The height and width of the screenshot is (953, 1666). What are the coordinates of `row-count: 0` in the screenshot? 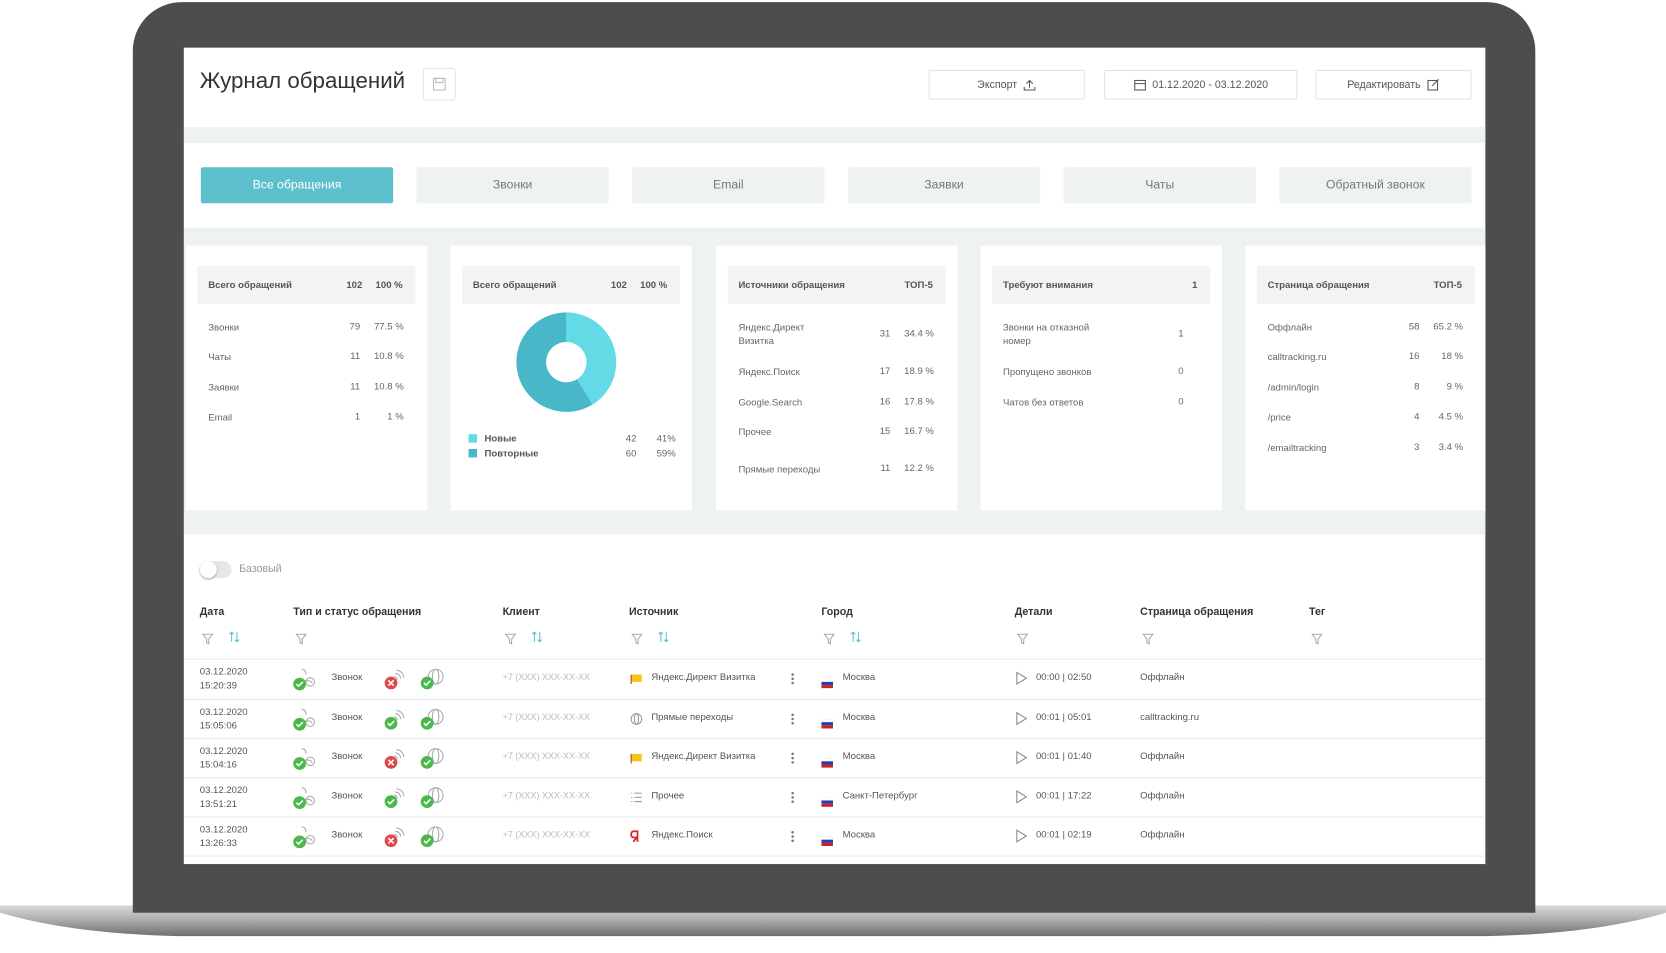 It's located at (1181, 401).